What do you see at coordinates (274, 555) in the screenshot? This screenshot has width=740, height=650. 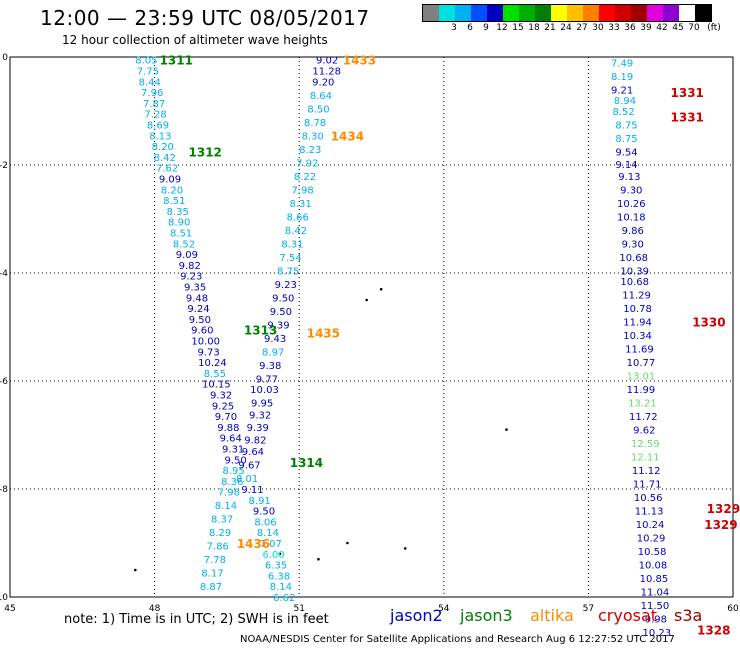 I see `wave-height-reading: 6.00` at bounding box center [274, 555].